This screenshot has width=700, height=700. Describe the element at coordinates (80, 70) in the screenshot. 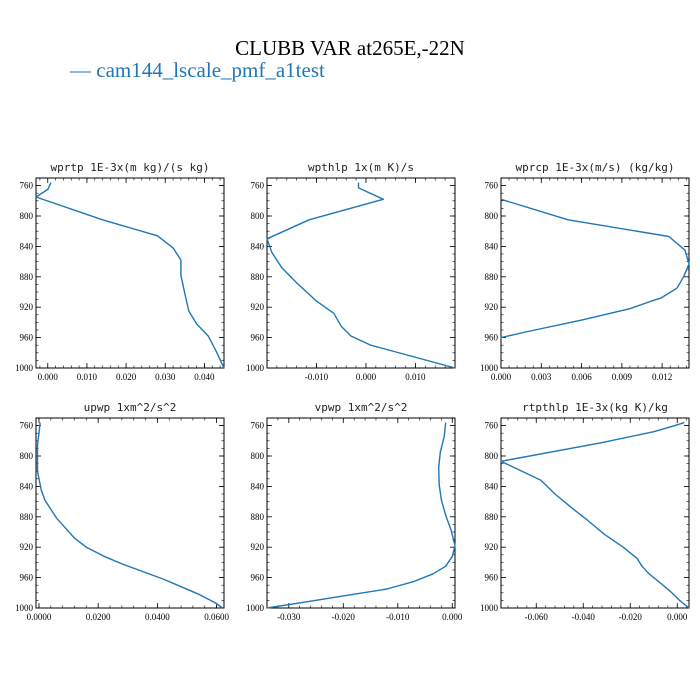

I see `legend-line-marker: —` at that location.